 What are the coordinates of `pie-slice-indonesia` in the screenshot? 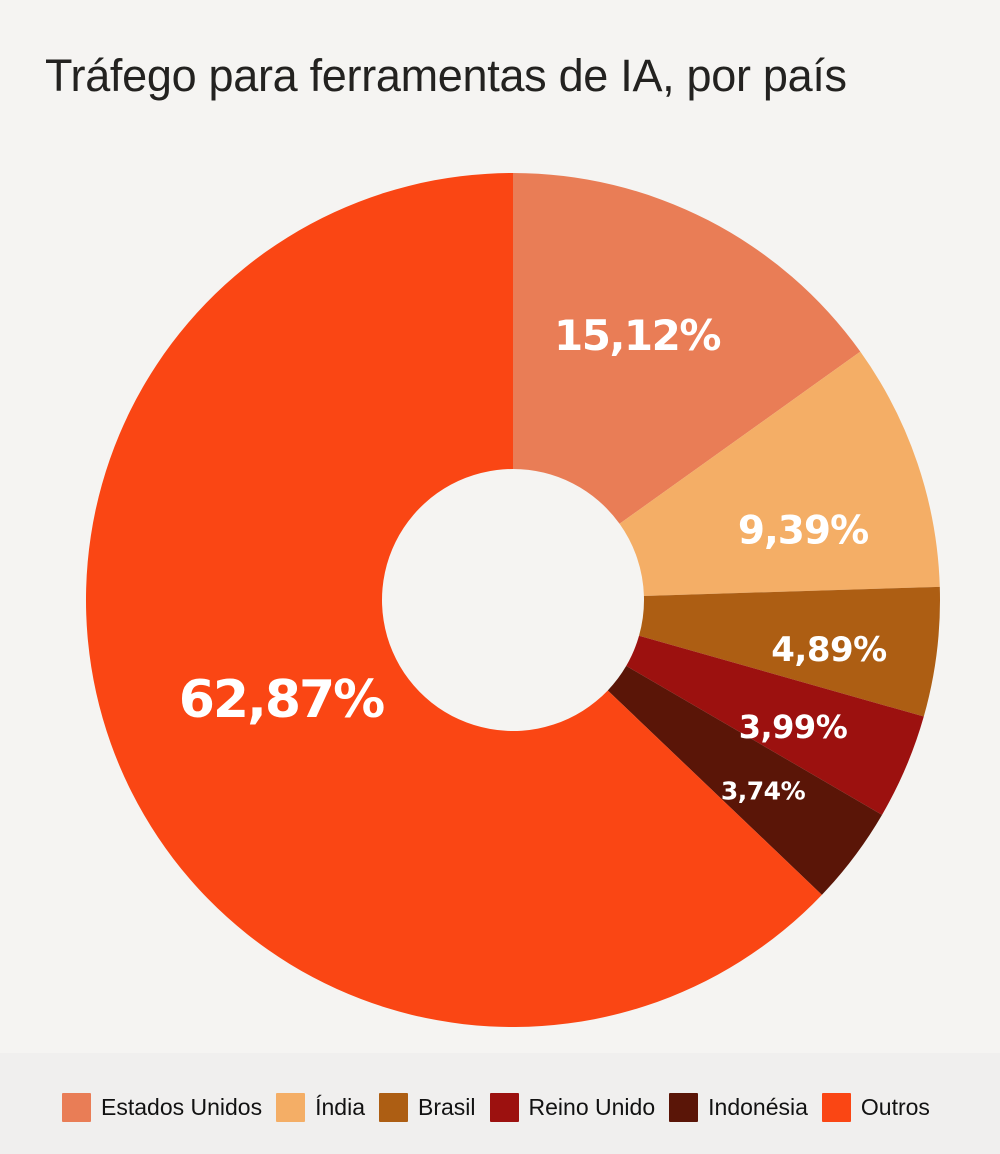 It's located at (745, 780).